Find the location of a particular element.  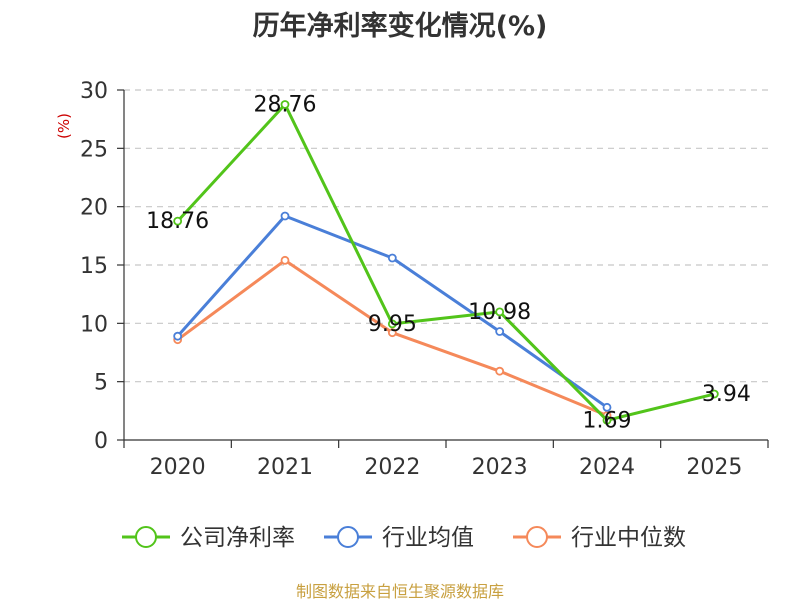

legend-label: 行业中位数 is located at coordinates (628, 538).